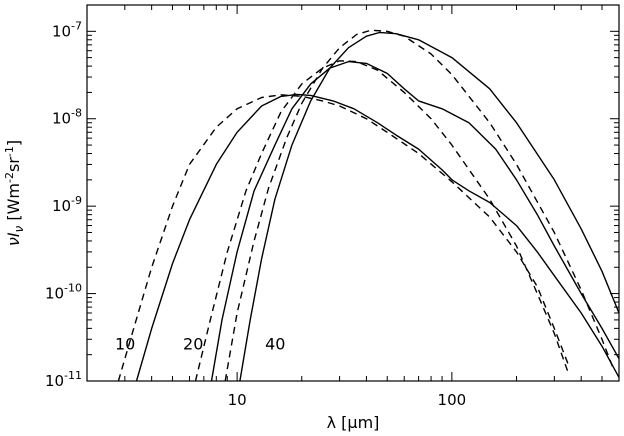 Image resolution: width=624 pixels, height=436 pixels. Describe the element at coordinates (452, 400) in the screenshot. I see `x-tick-label: 100` at that location.